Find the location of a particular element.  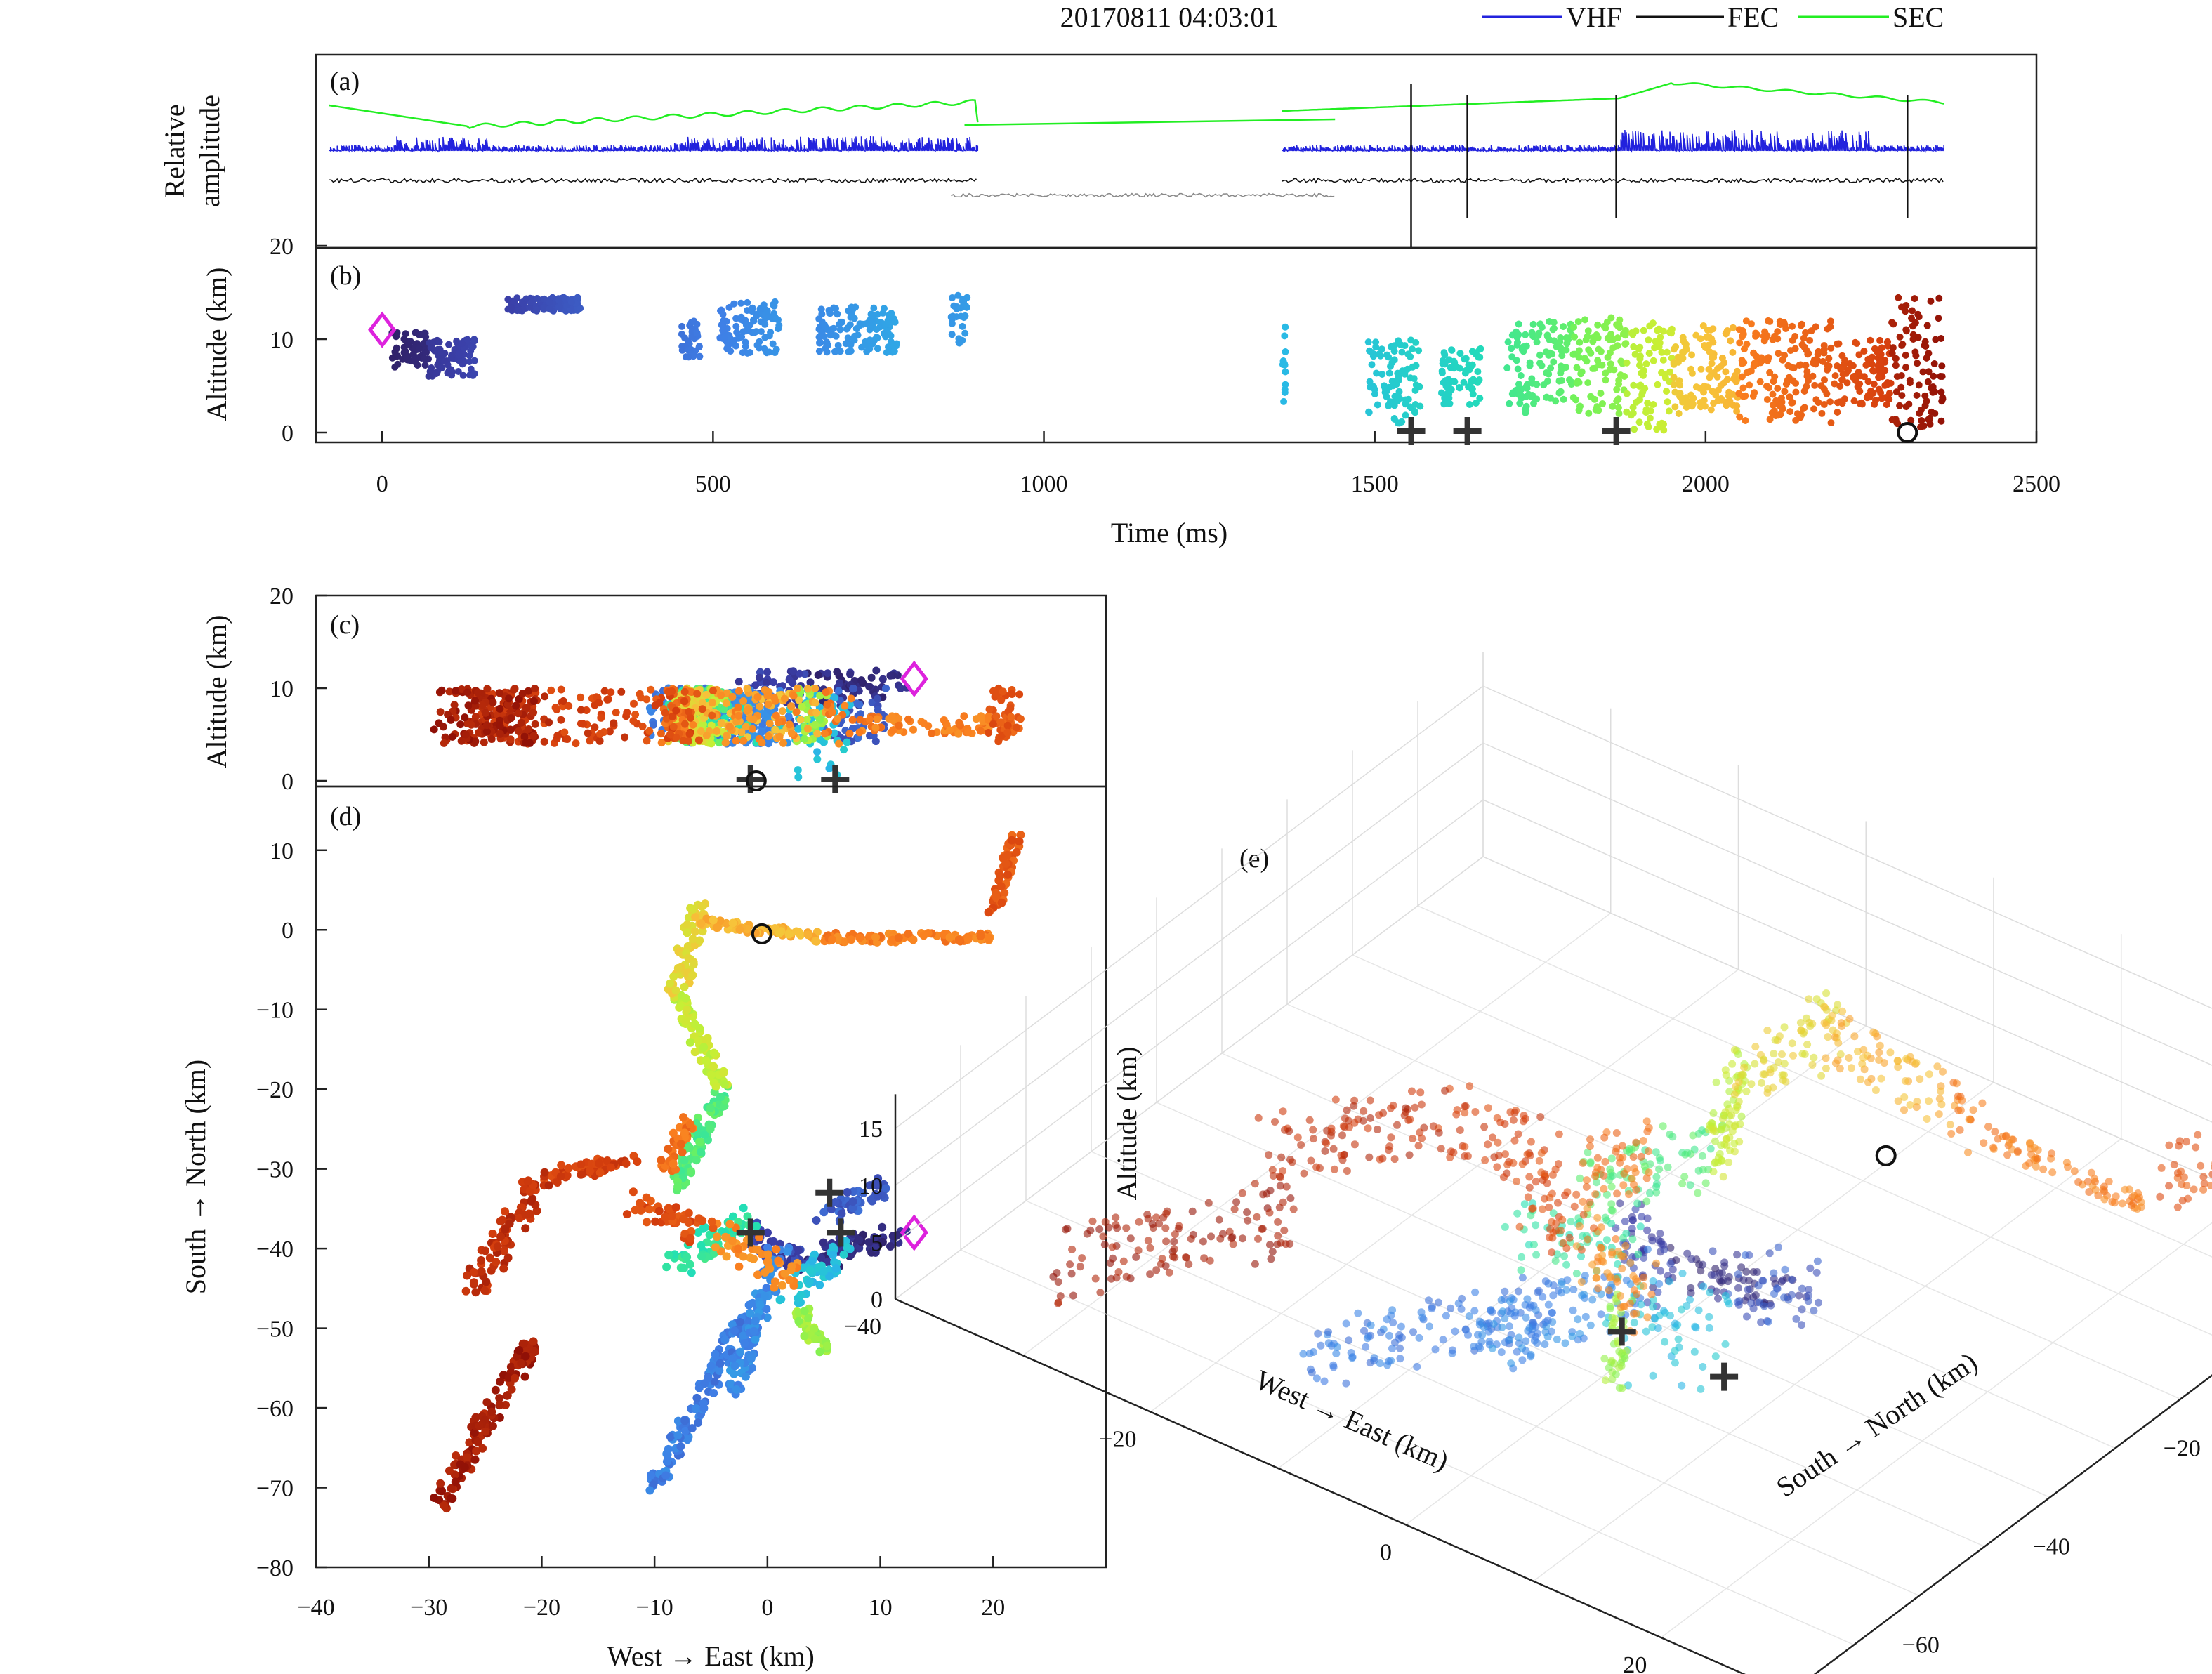

x-tick-label: 2000 is located at coordinates (1706, 484).